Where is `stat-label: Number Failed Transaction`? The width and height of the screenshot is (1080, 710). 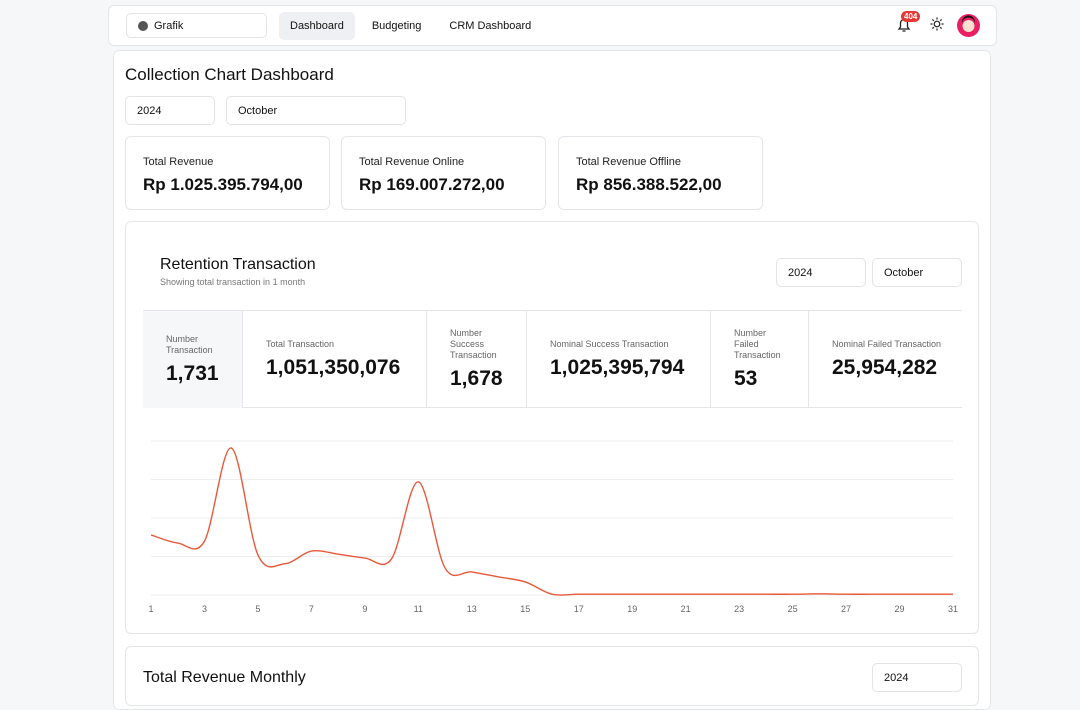
stat-label: Number Failed Transaction is located at coordinates (757, 344).